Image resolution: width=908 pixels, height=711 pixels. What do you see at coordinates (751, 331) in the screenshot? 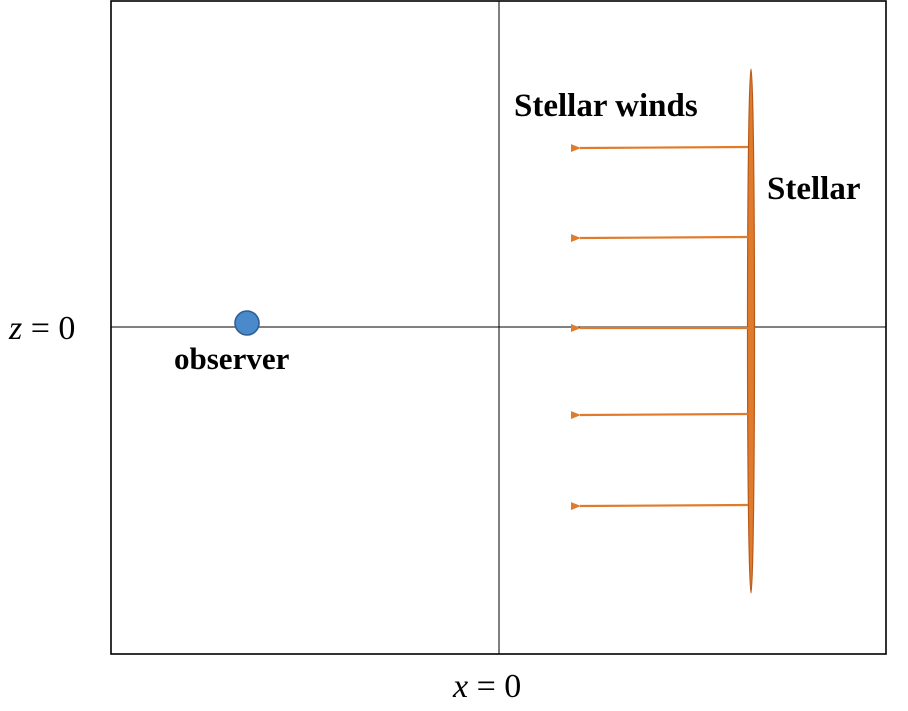
I see `stellar-body` at bounding box center [751, 331].